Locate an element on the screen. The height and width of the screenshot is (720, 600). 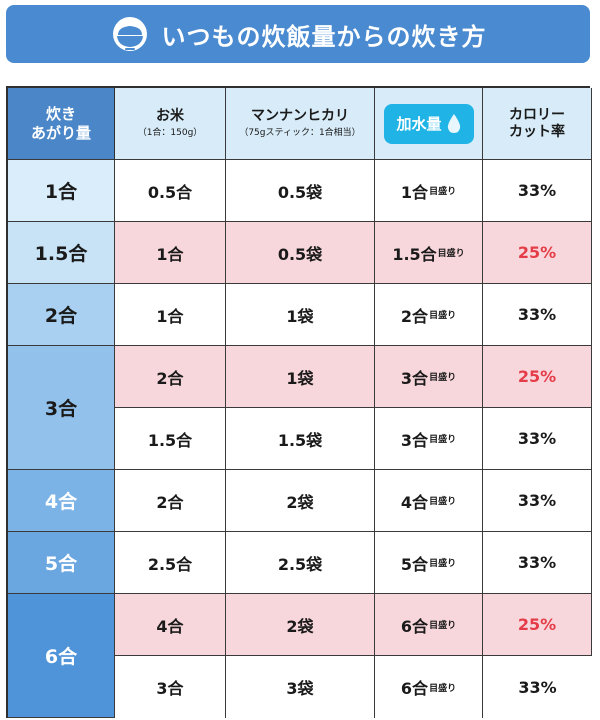
water-cell: 1合 目盛り is located at coordinates (429, 191).